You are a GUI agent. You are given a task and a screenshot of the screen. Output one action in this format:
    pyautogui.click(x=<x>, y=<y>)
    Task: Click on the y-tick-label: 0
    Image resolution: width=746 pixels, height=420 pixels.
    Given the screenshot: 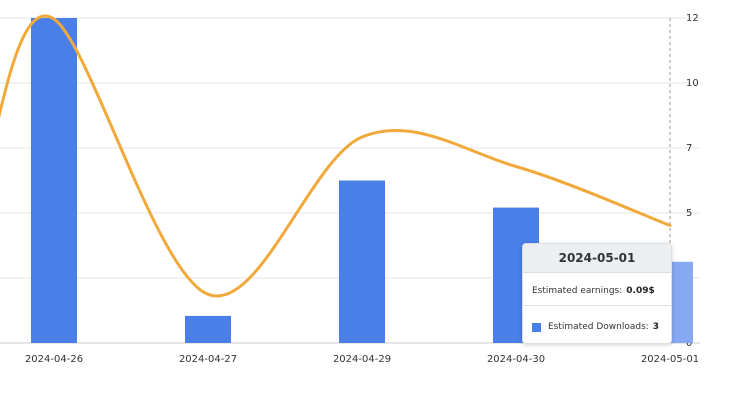 What is the action you would take?
    pyautogui.click(x=689, y=343)
    